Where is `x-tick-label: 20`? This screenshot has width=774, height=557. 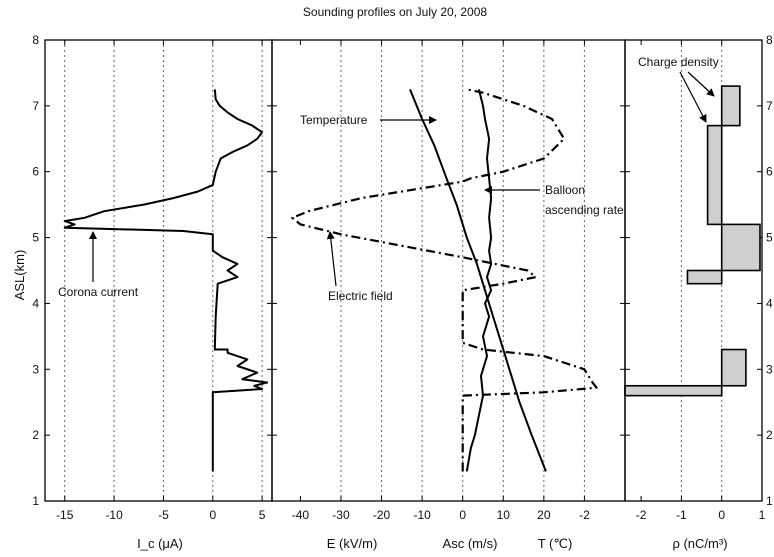 x-tick-label: 20 is located at coordinates (544, 515).